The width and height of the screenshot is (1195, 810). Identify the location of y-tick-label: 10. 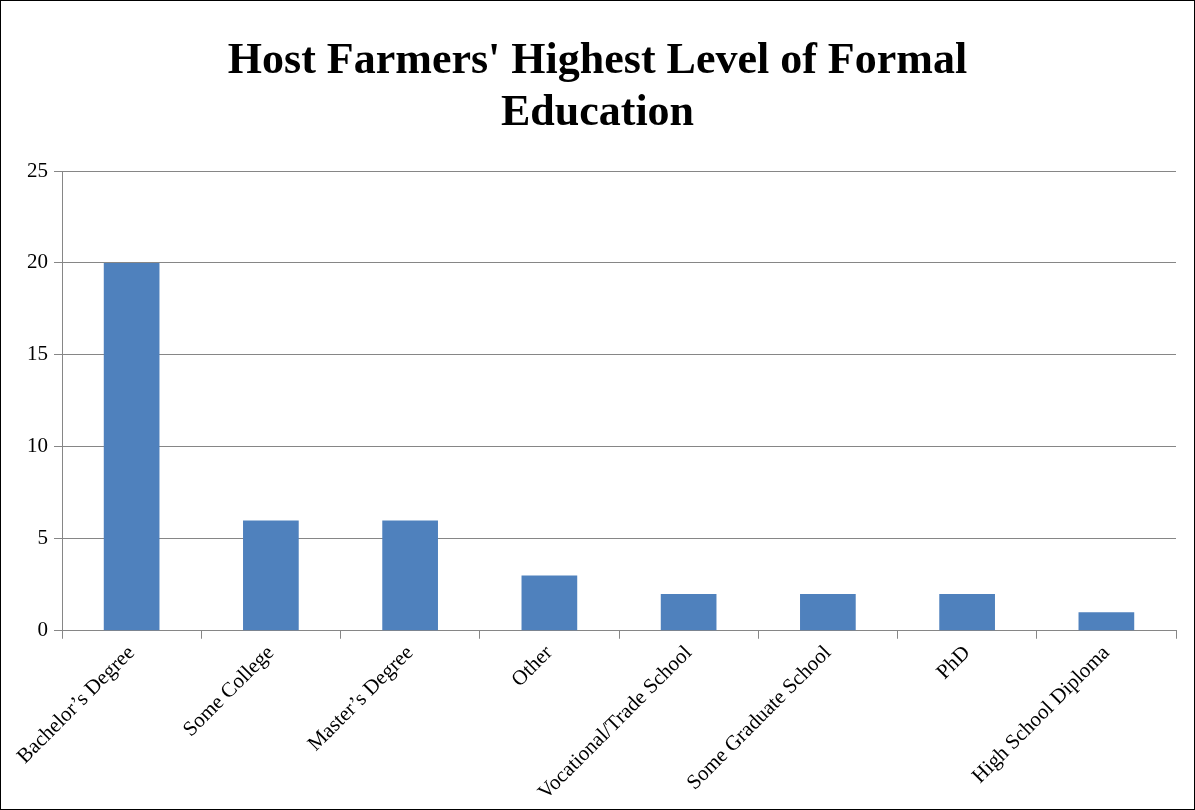
(37, 445).